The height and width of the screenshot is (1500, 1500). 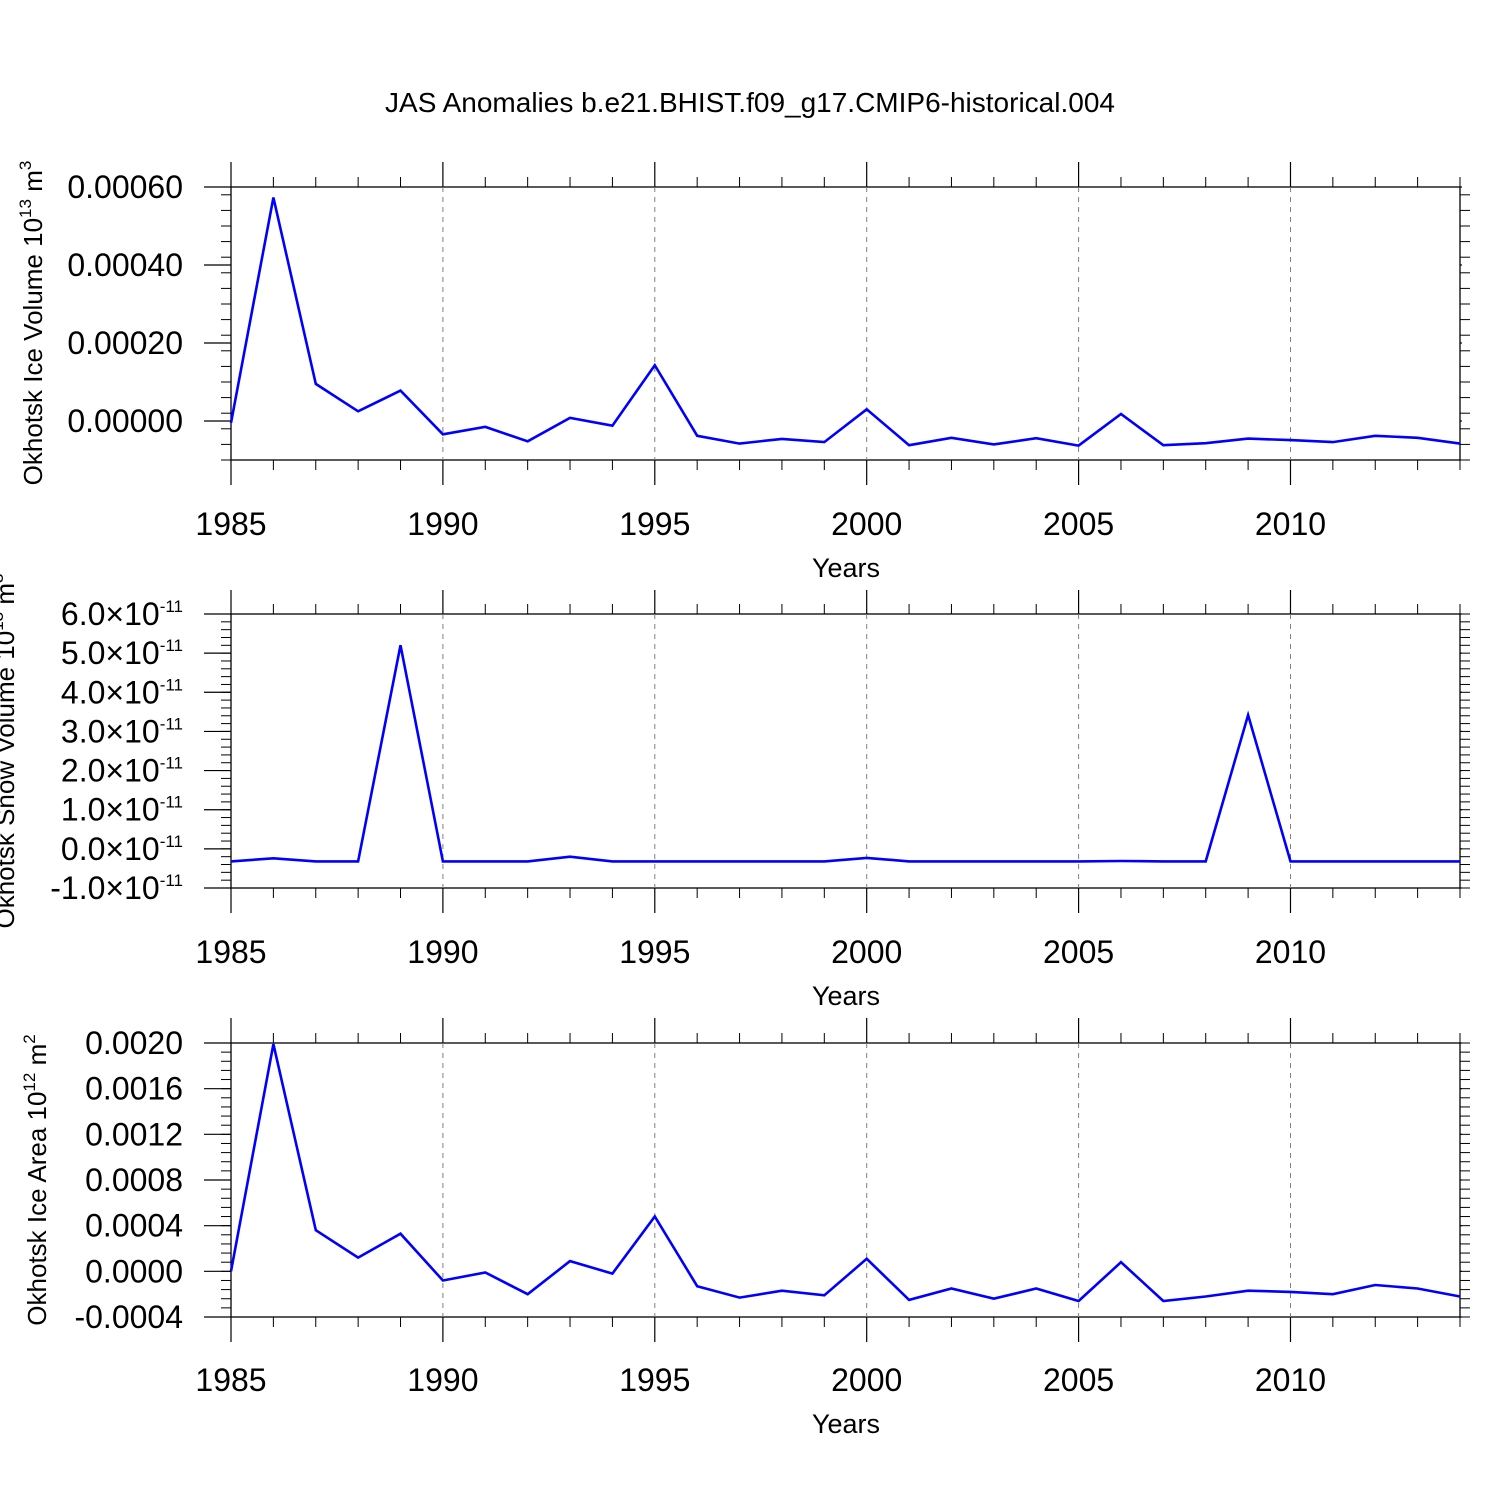 I want to click on y-tick-label: 2.0×10⁻¹¹, so click(x=122, y=771).